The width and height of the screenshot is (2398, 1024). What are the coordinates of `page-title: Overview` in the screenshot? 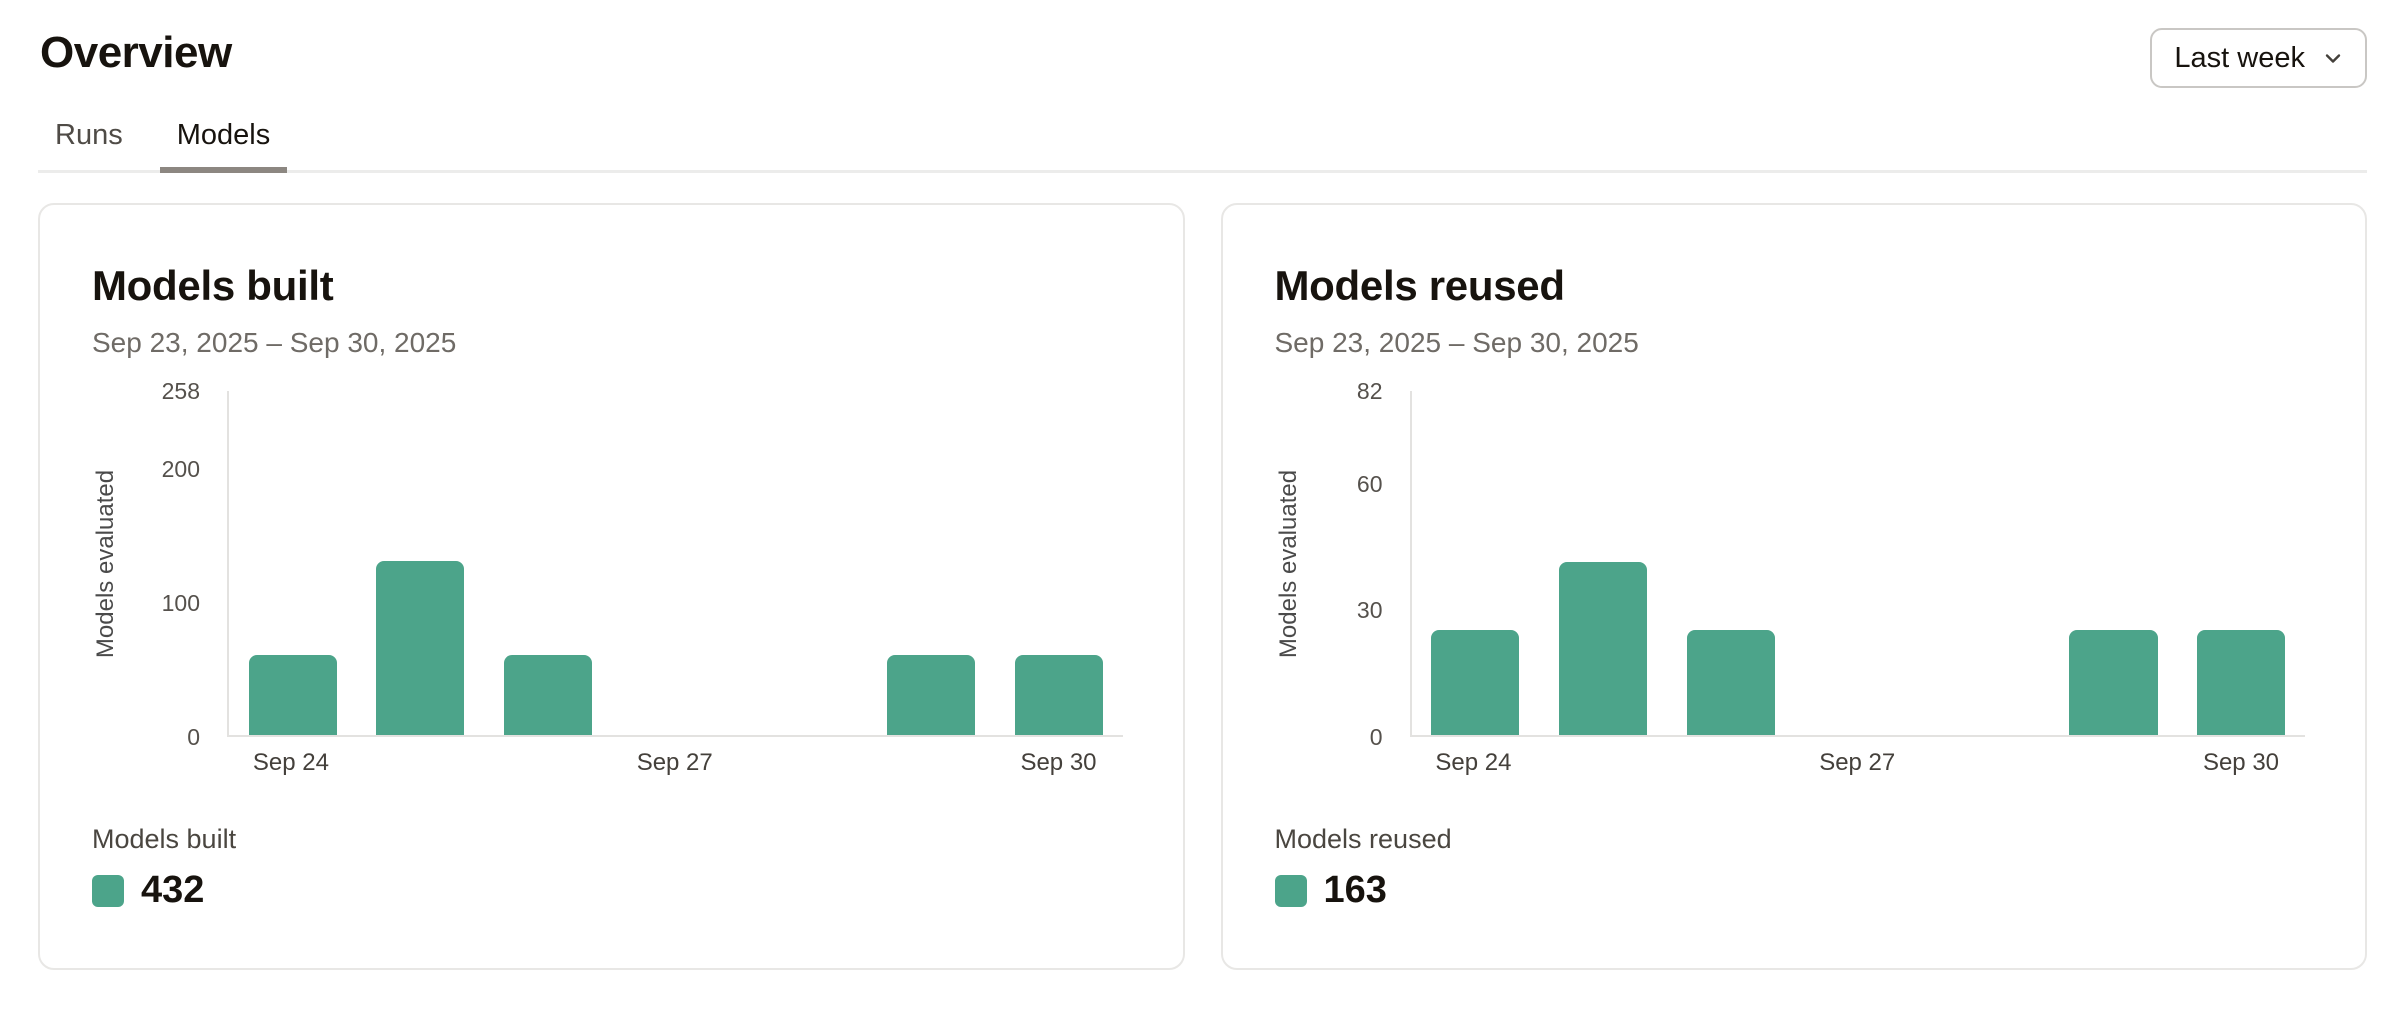 It's located at (136, 52).